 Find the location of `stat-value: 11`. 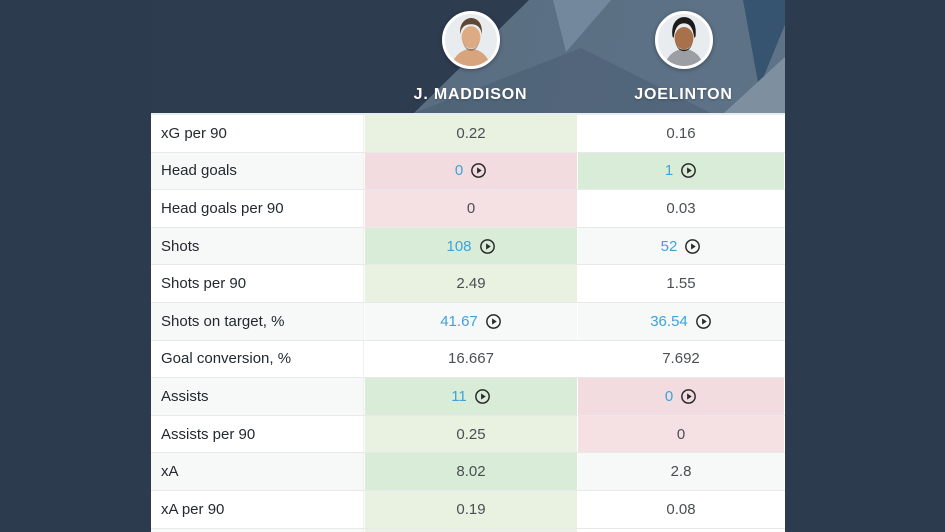

stat-value: 11 is located at coordinates (459, 396).